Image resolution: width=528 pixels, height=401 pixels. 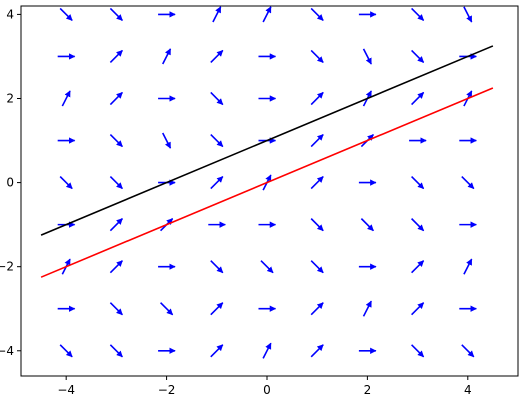 What do you see at coordinates (468, 390) in the screenshot?
I see `x-tick-label: 4` at bounding box center [468, 390].